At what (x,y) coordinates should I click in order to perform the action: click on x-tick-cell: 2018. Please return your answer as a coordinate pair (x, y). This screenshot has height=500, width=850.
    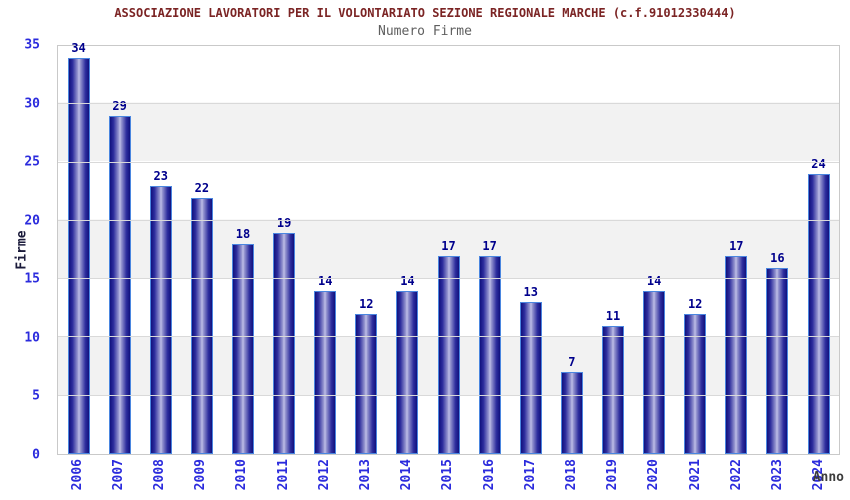
    Looking at the image, I should click on (571, 479).